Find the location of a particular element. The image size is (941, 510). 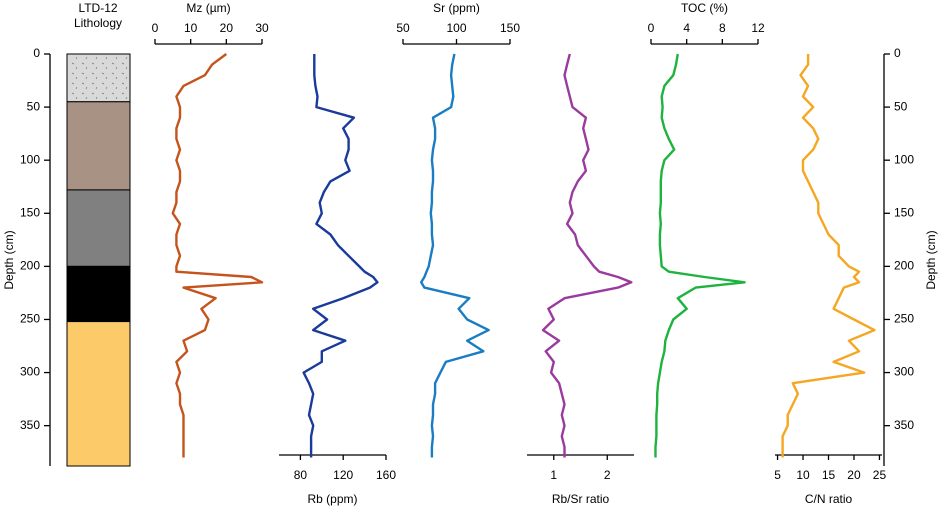

x-axis-label: Mz (µm) is located at coordinates (208, 8).